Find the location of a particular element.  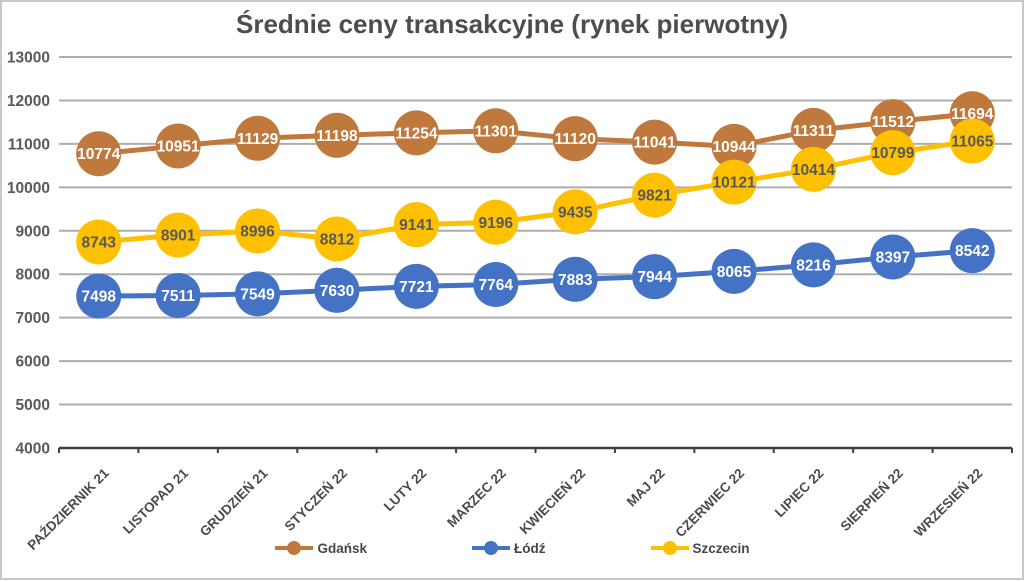

x-axis-category-label: WRZESIEŃ 22 is located at coordinates (948, 503).